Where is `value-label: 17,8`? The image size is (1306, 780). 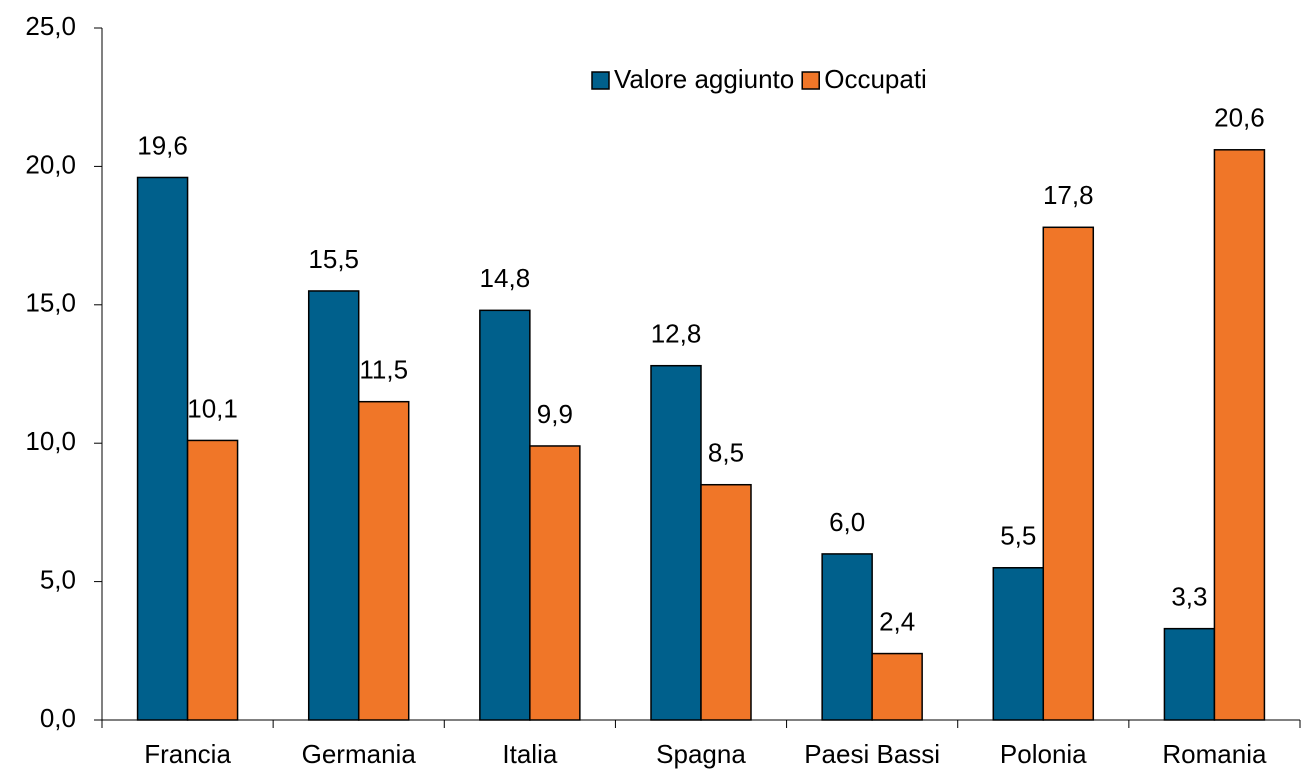 value-label: 17,8 is located at coordinates (1068, 195).